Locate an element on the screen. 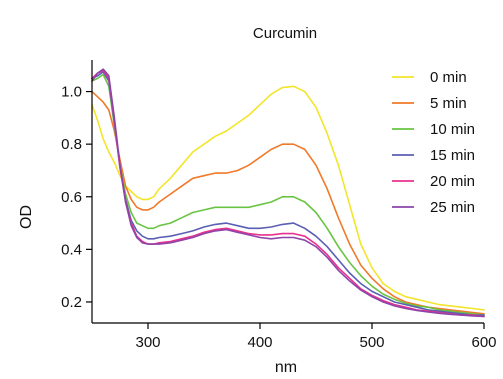 The width and height of the screenshot is (503, 379). x-axis-ticks: 300 400 500 600 is located at coordinates (316, 337).